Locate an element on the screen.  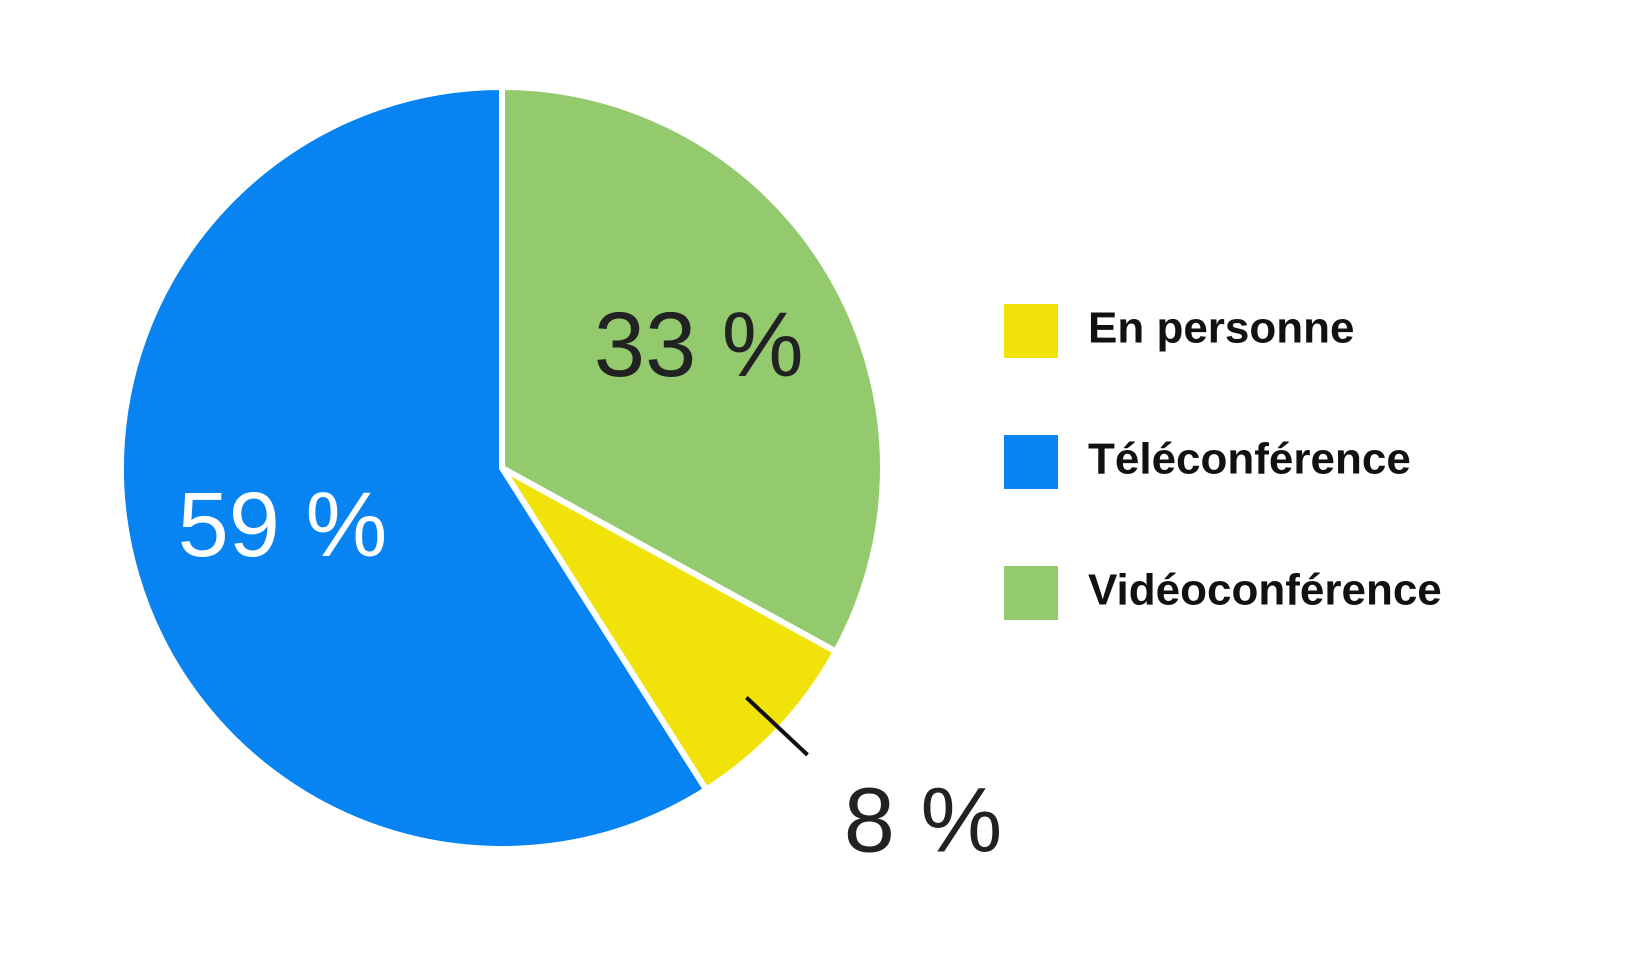
legend-label: En personne is located at coordinates (1221, 328).